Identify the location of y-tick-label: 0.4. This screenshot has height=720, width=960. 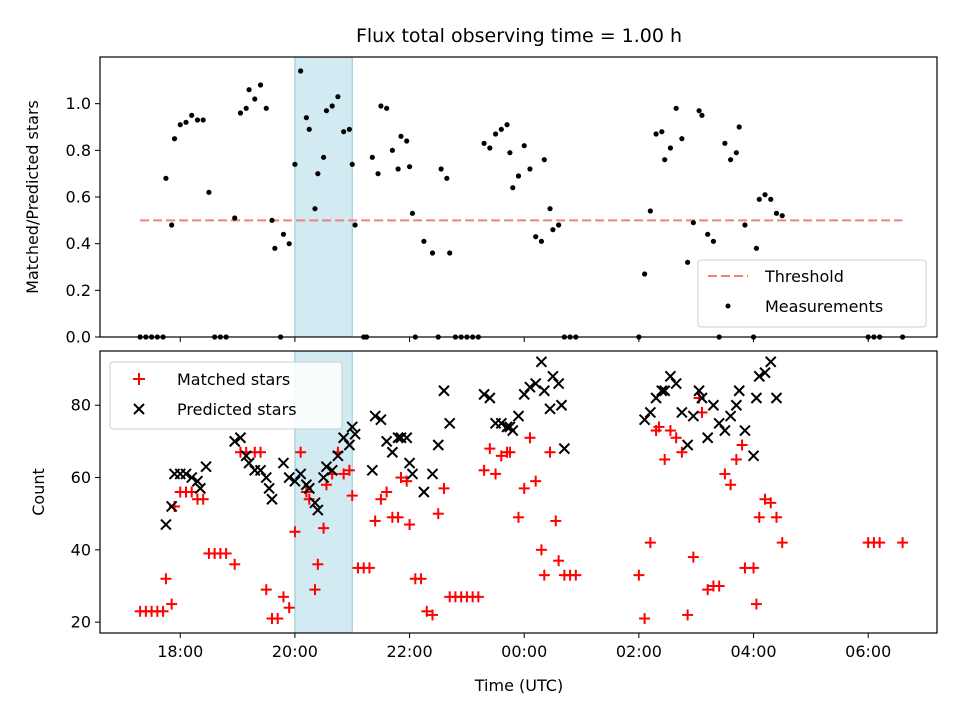
(78, 243).